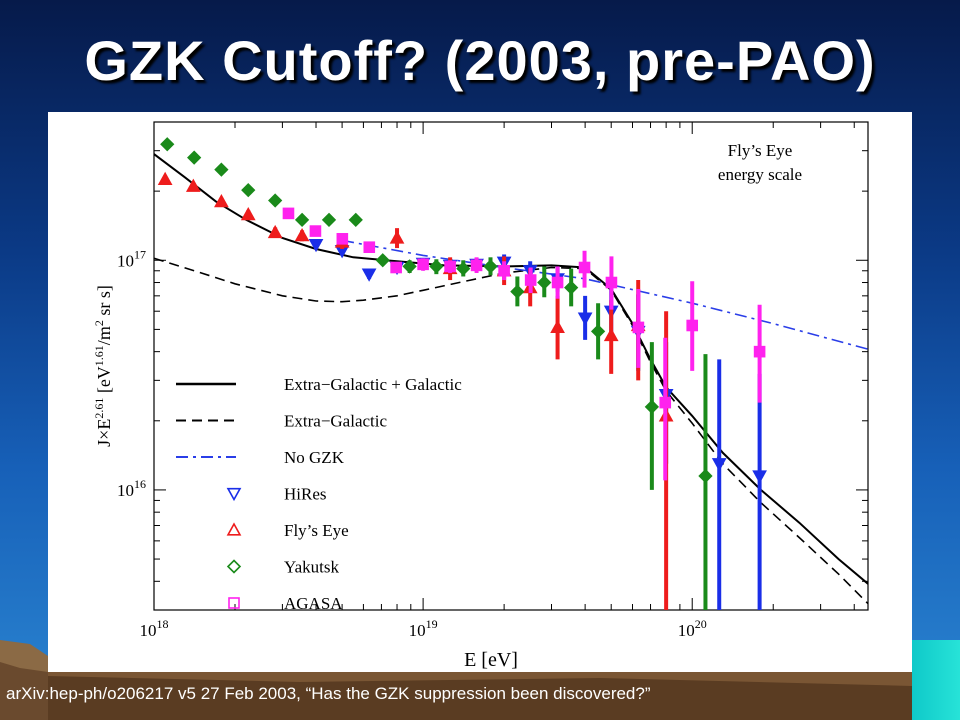 Image resolution: width=960 pixels, height=720 pixels. Describe the element at coordinates (760, 150) in the screenshot. I see `annotation-text: Fly’s Eye` at that location.